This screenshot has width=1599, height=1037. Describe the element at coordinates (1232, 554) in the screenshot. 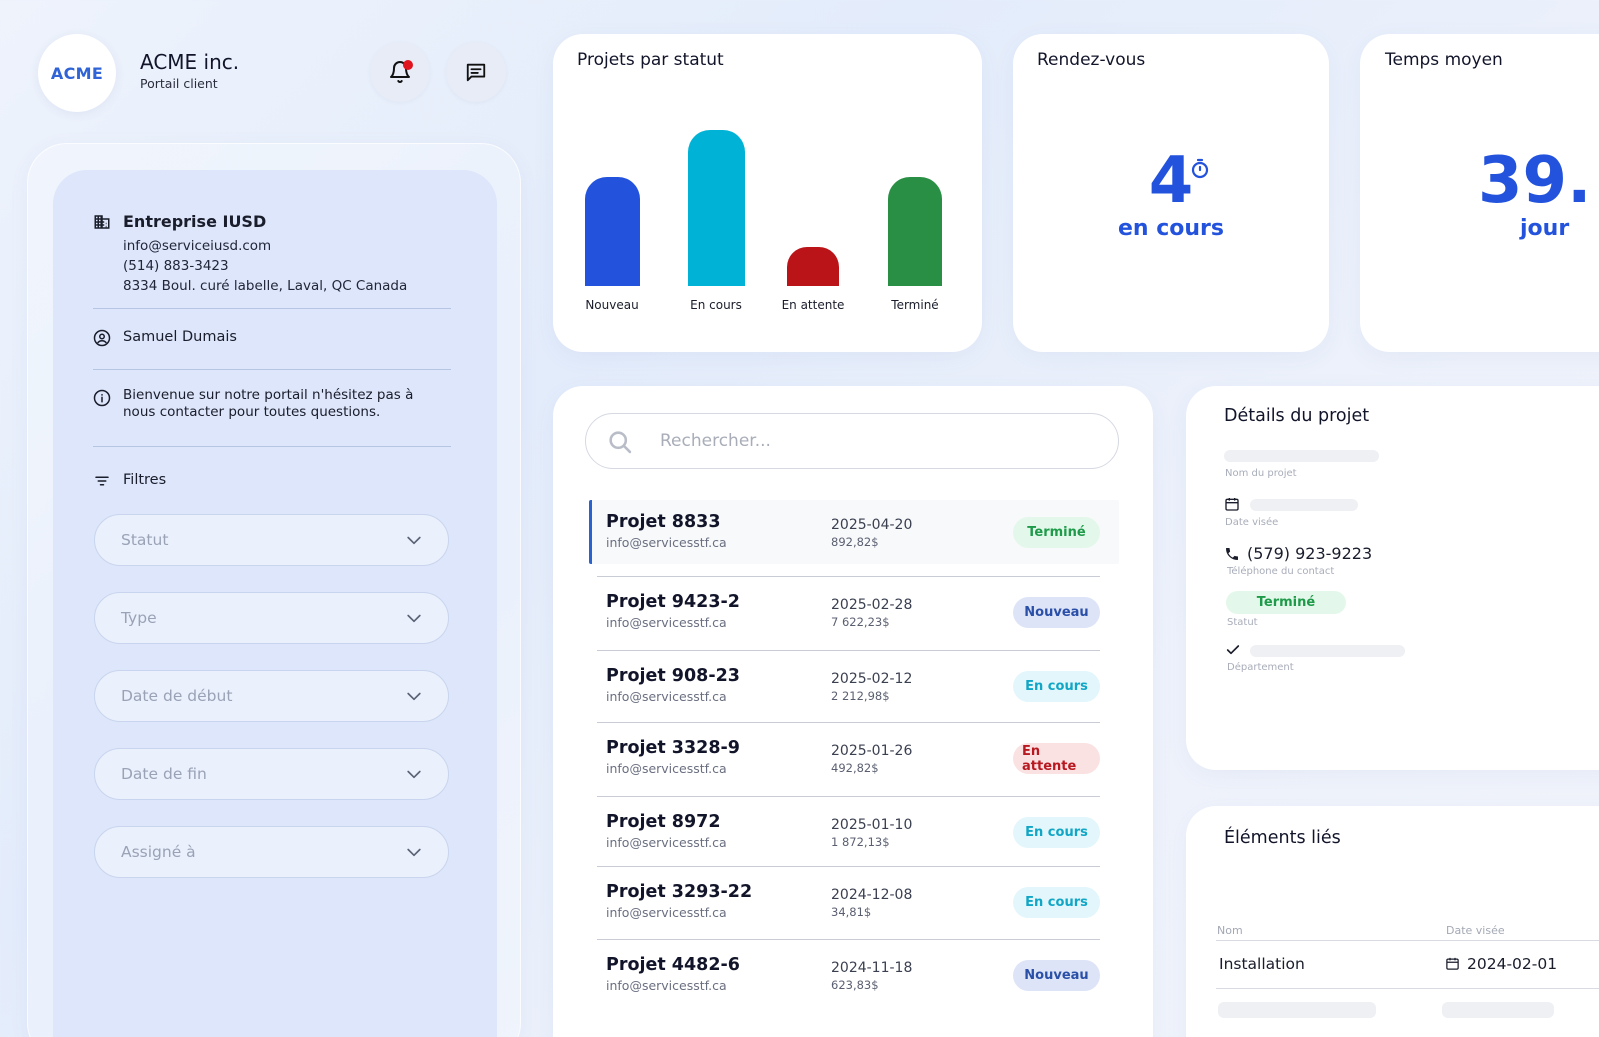

I see `phone-icon` at that location.